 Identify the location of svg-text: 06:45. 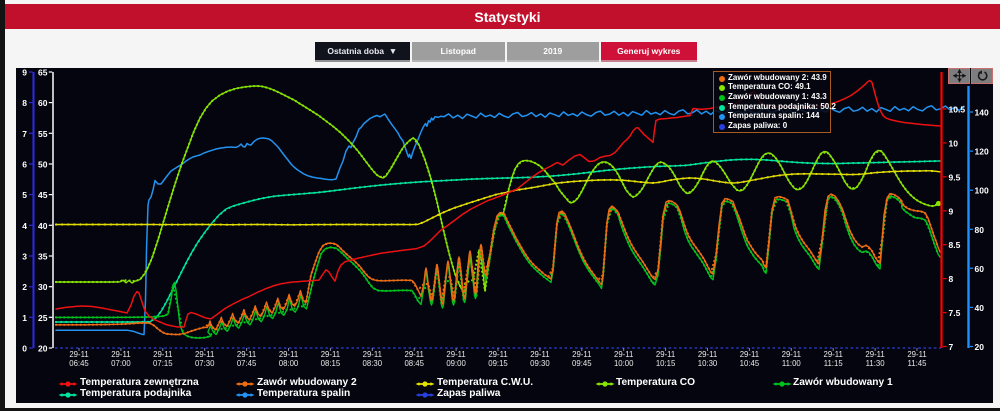
(79, 363).